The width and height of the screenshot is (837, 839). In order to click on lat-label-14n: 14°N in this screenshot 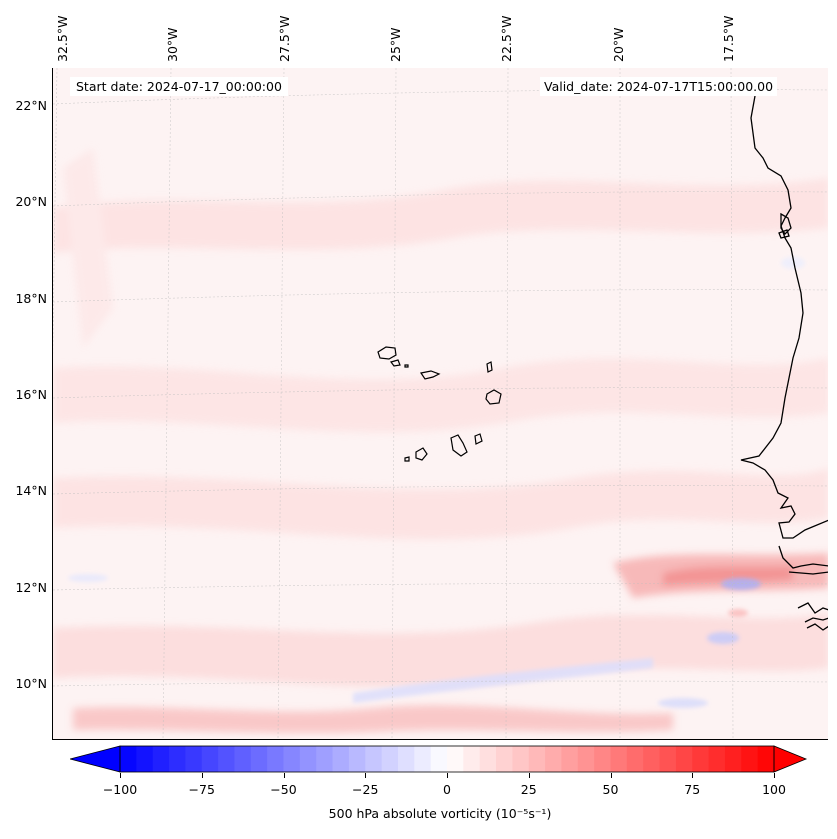, I will do `click(31, 490)`.